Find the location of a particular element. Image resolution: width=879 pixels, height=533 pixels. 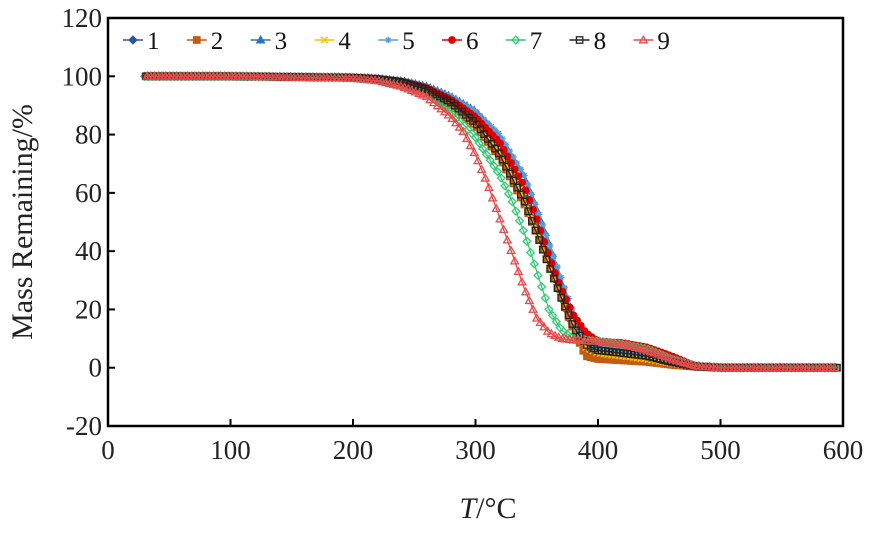

legend-item-7: 7 is located at coordinates (524, 41).